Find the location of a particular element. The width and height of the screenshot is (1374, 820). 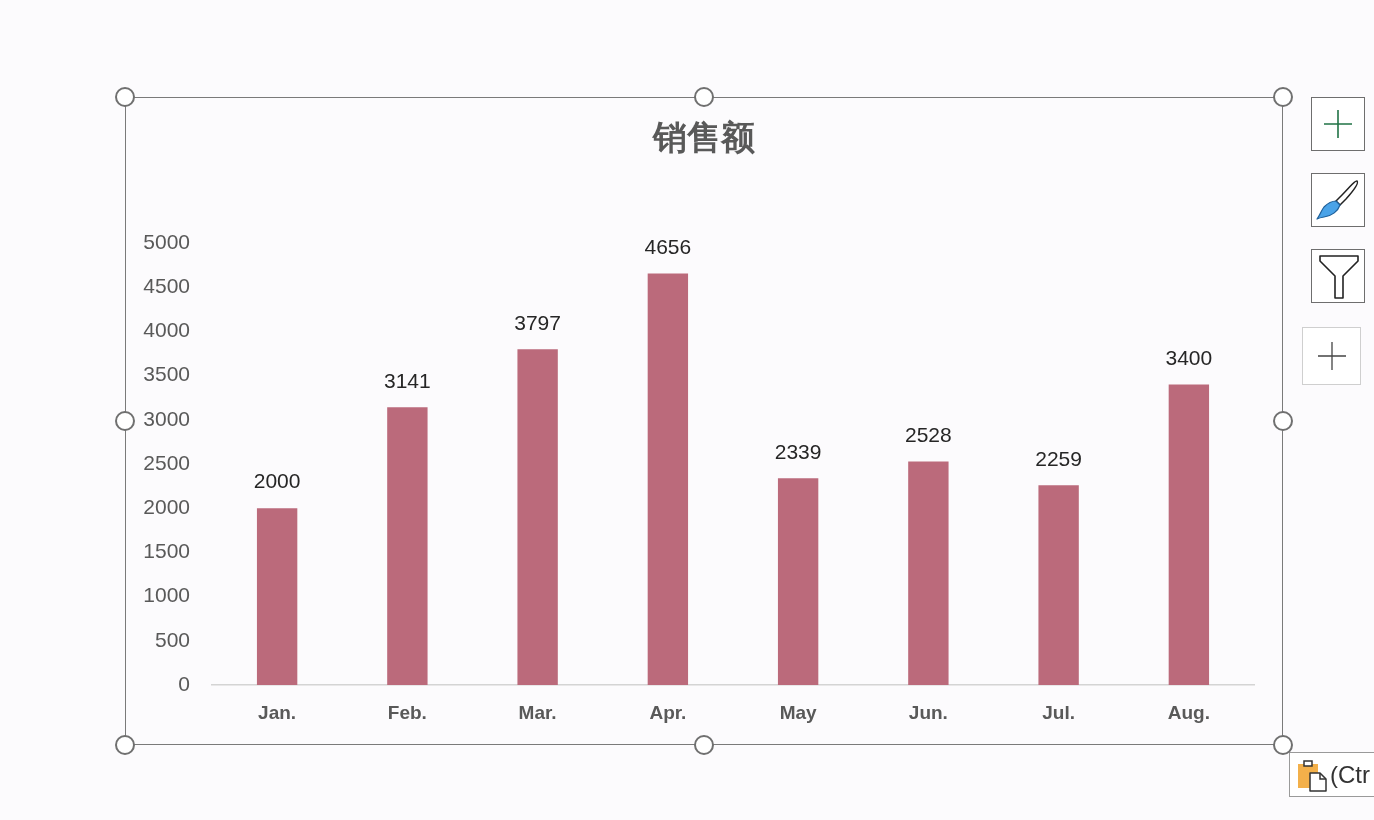

x-tick-label: Feb. is located at coordinates (407, 712).